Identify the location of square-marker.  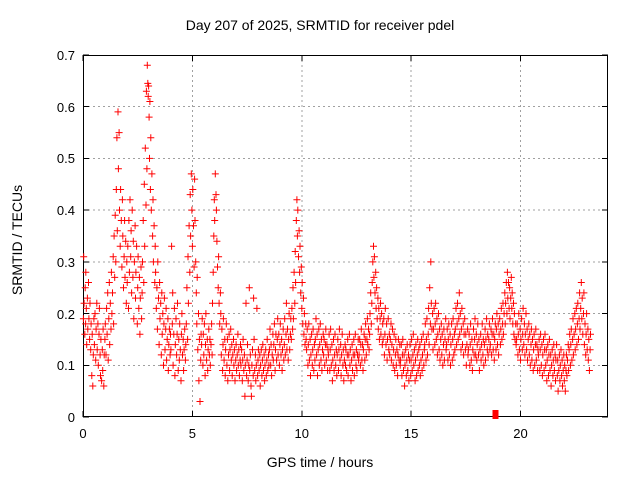
(495, 414).